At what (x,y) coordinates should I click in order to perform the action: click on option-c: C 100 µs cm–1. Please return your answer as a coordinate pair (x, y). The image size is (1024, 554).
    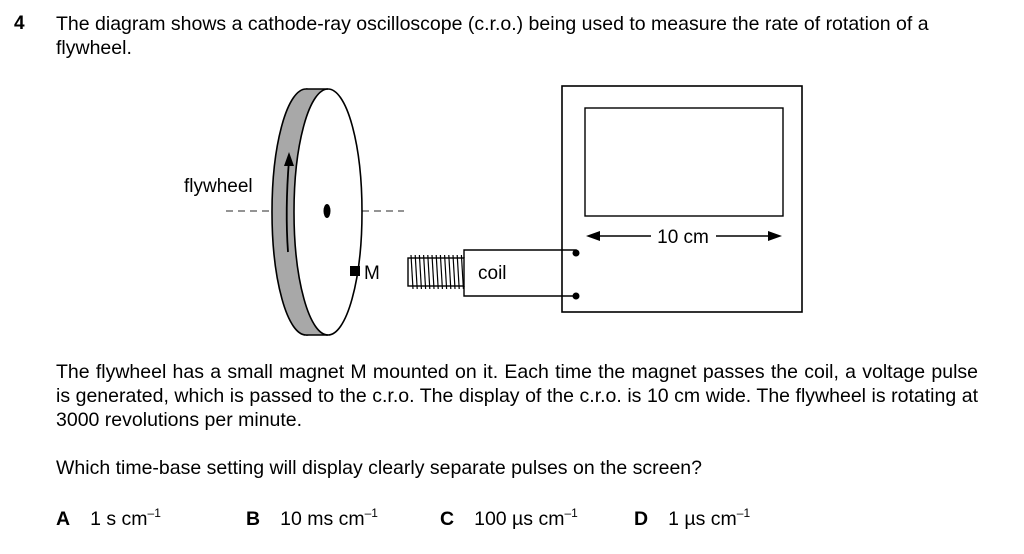
    Looking at the image, I should click on (509, 518).